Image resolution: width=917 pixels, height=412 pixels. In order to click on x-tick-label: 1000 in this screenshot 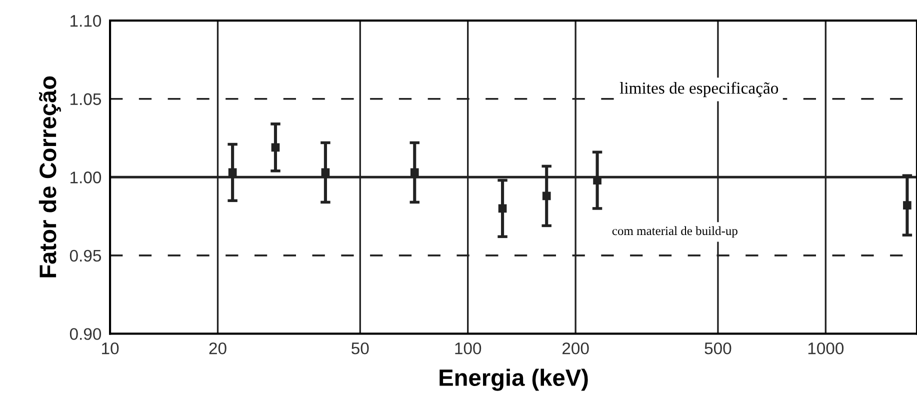, I will do `click(826, 348)`.